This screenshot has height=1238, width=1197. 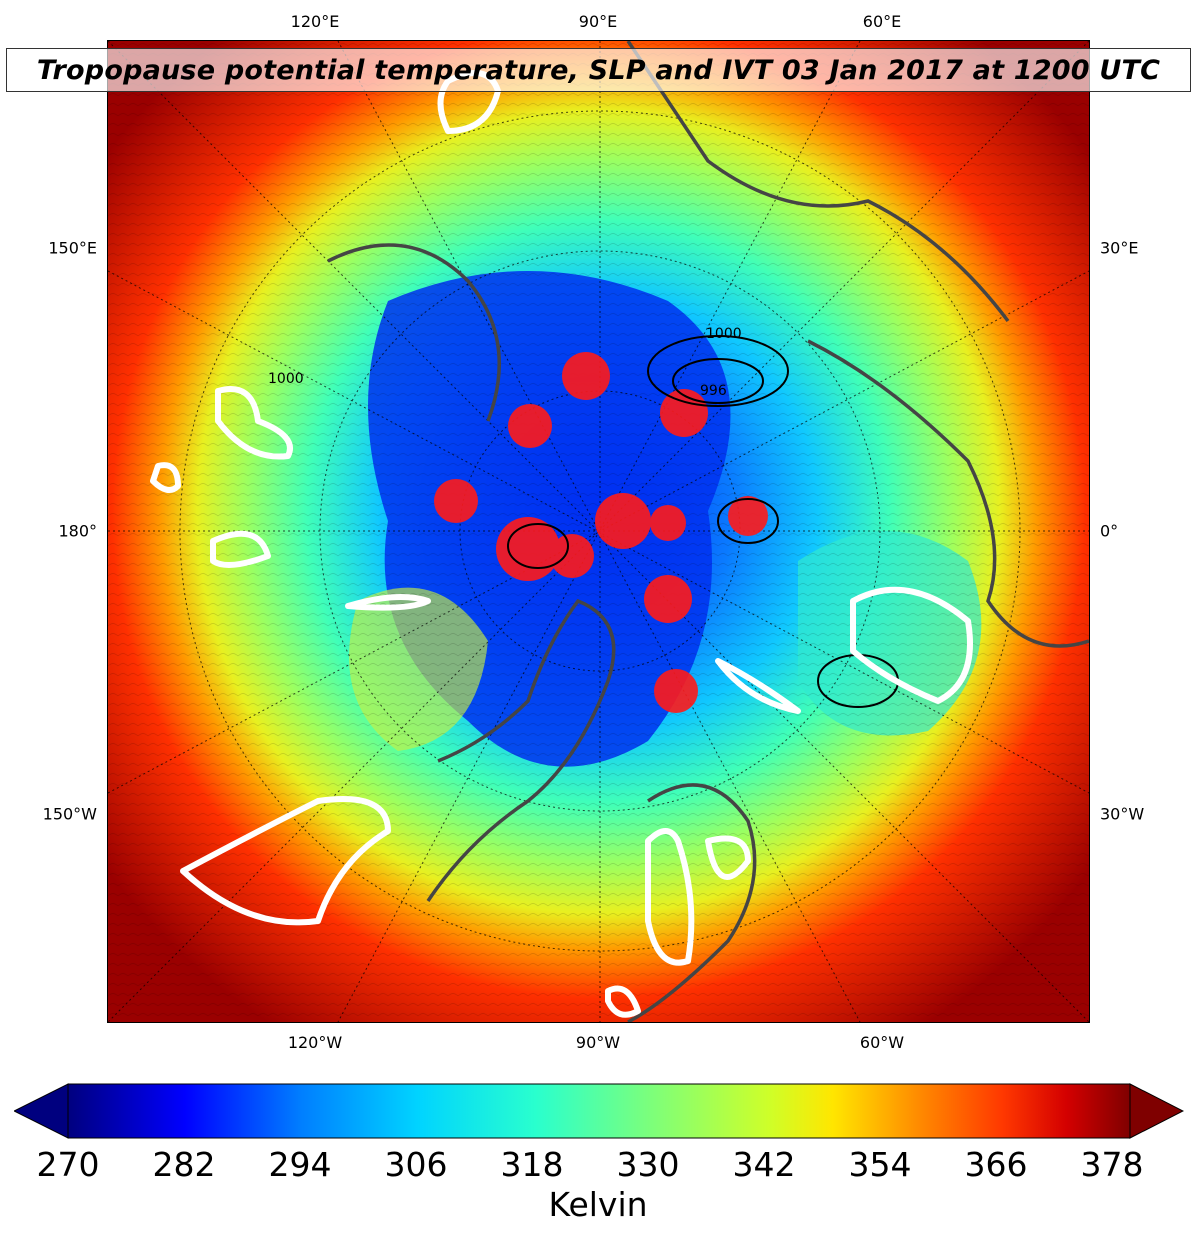 I want to click on colorbar-tick-label: 354, so click(x=880, y=1164).